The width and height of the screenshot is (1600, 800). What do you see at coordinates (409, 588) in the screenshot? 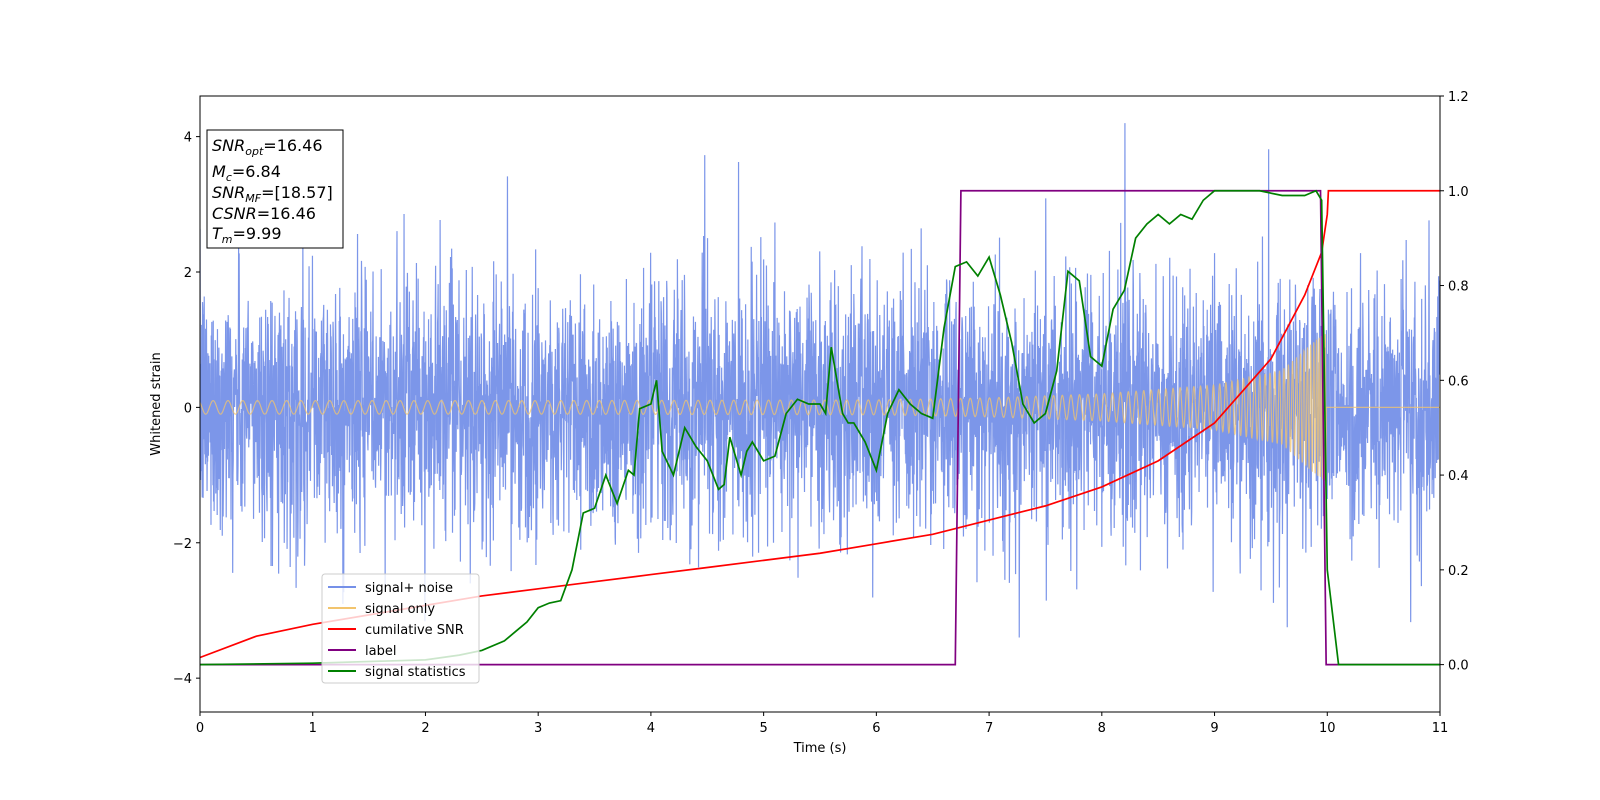
I see `legend-label: signal+ noise` at bounding box center [409, 588].